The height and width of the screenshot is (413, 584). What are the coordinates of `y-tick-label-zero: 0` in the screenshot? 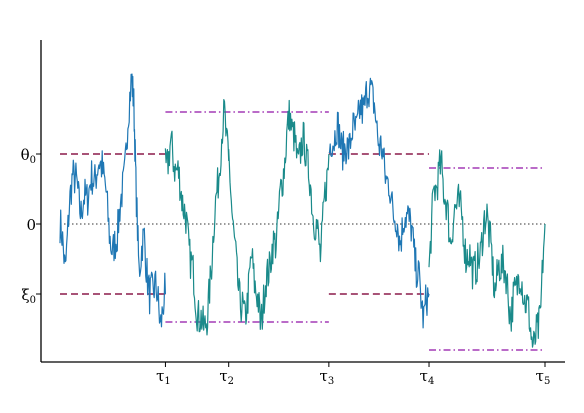 It's located at (31, 225).